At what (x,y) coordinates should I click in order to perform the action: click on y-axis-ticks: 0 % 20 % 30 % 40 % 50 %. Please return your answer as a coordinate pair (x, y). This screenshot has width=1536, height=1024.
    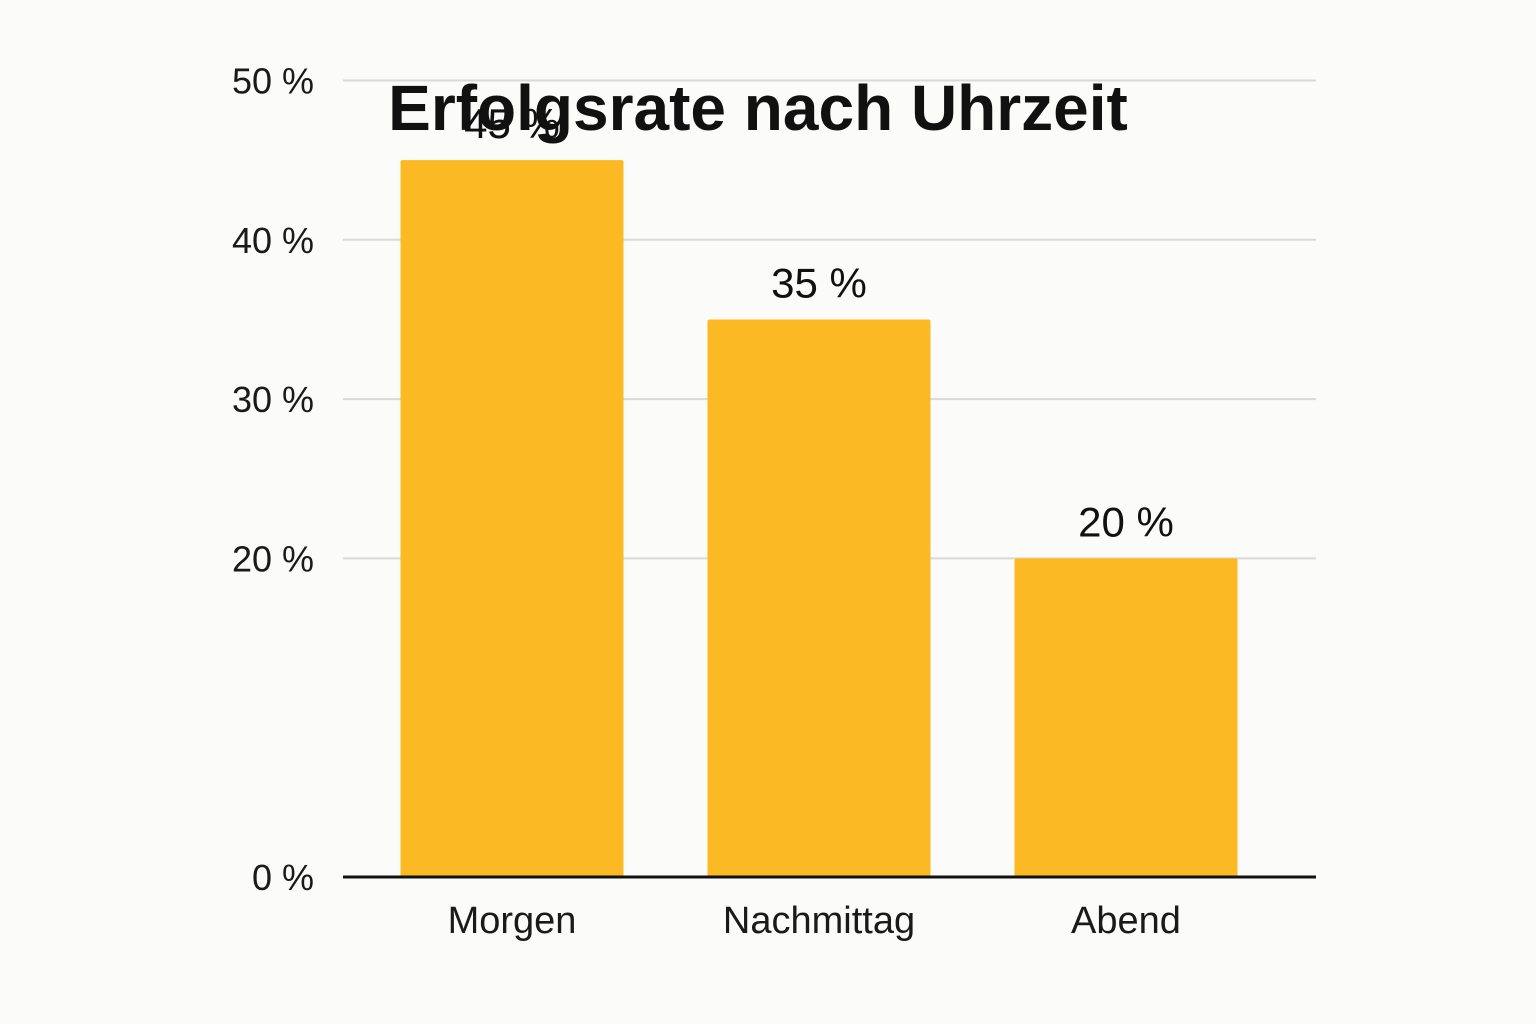
    Looking at the image, I should click on (273, 480).